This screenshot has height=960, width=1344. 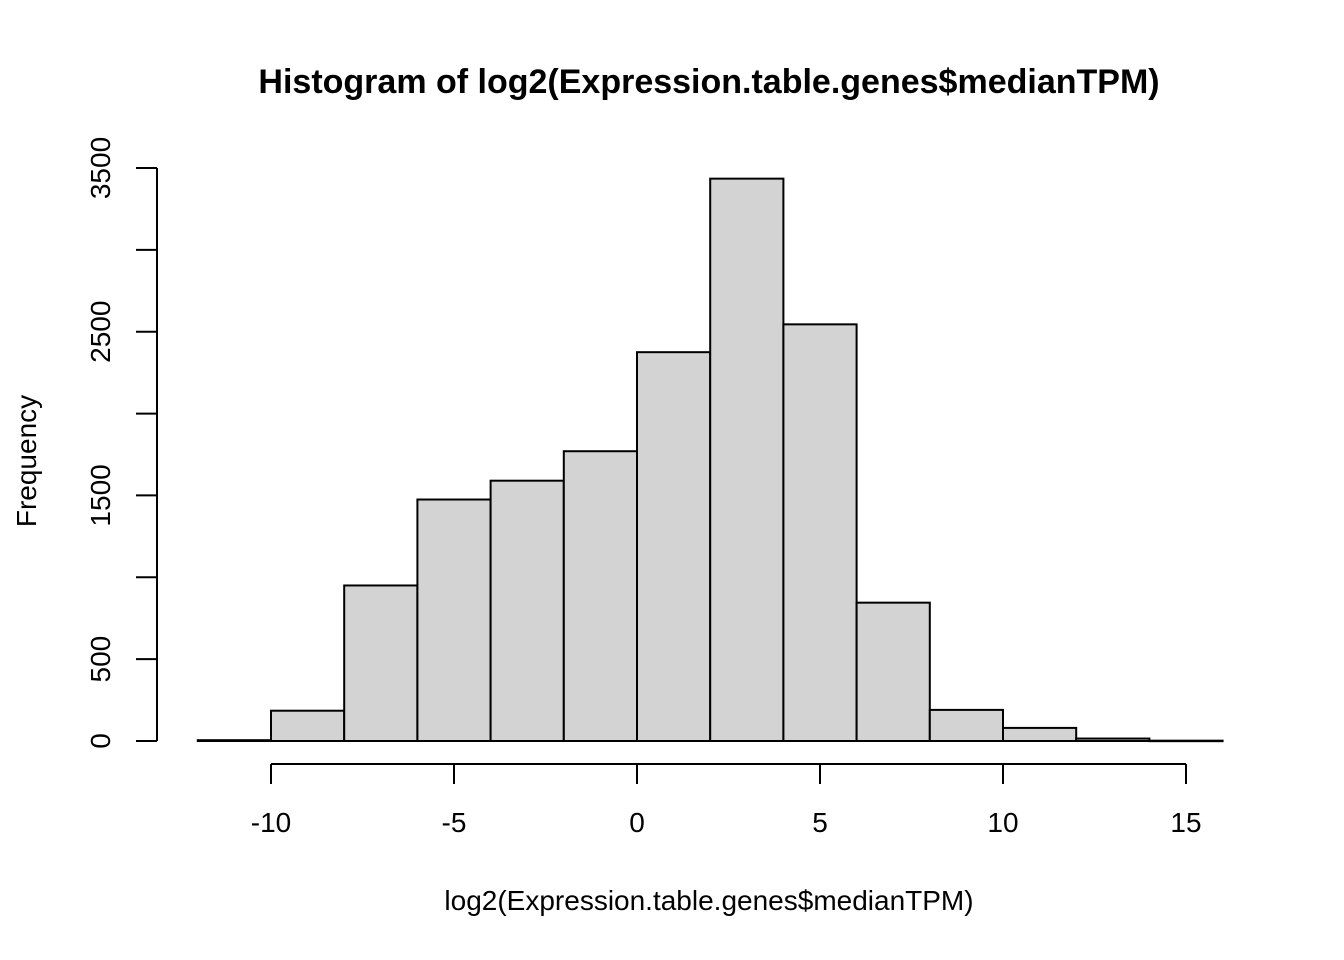 What do you see at coordinates (726, 800) in the screenshot?
I see `x-axis: -10 -5 0 5 10 15` at bounding box center [726, 800].